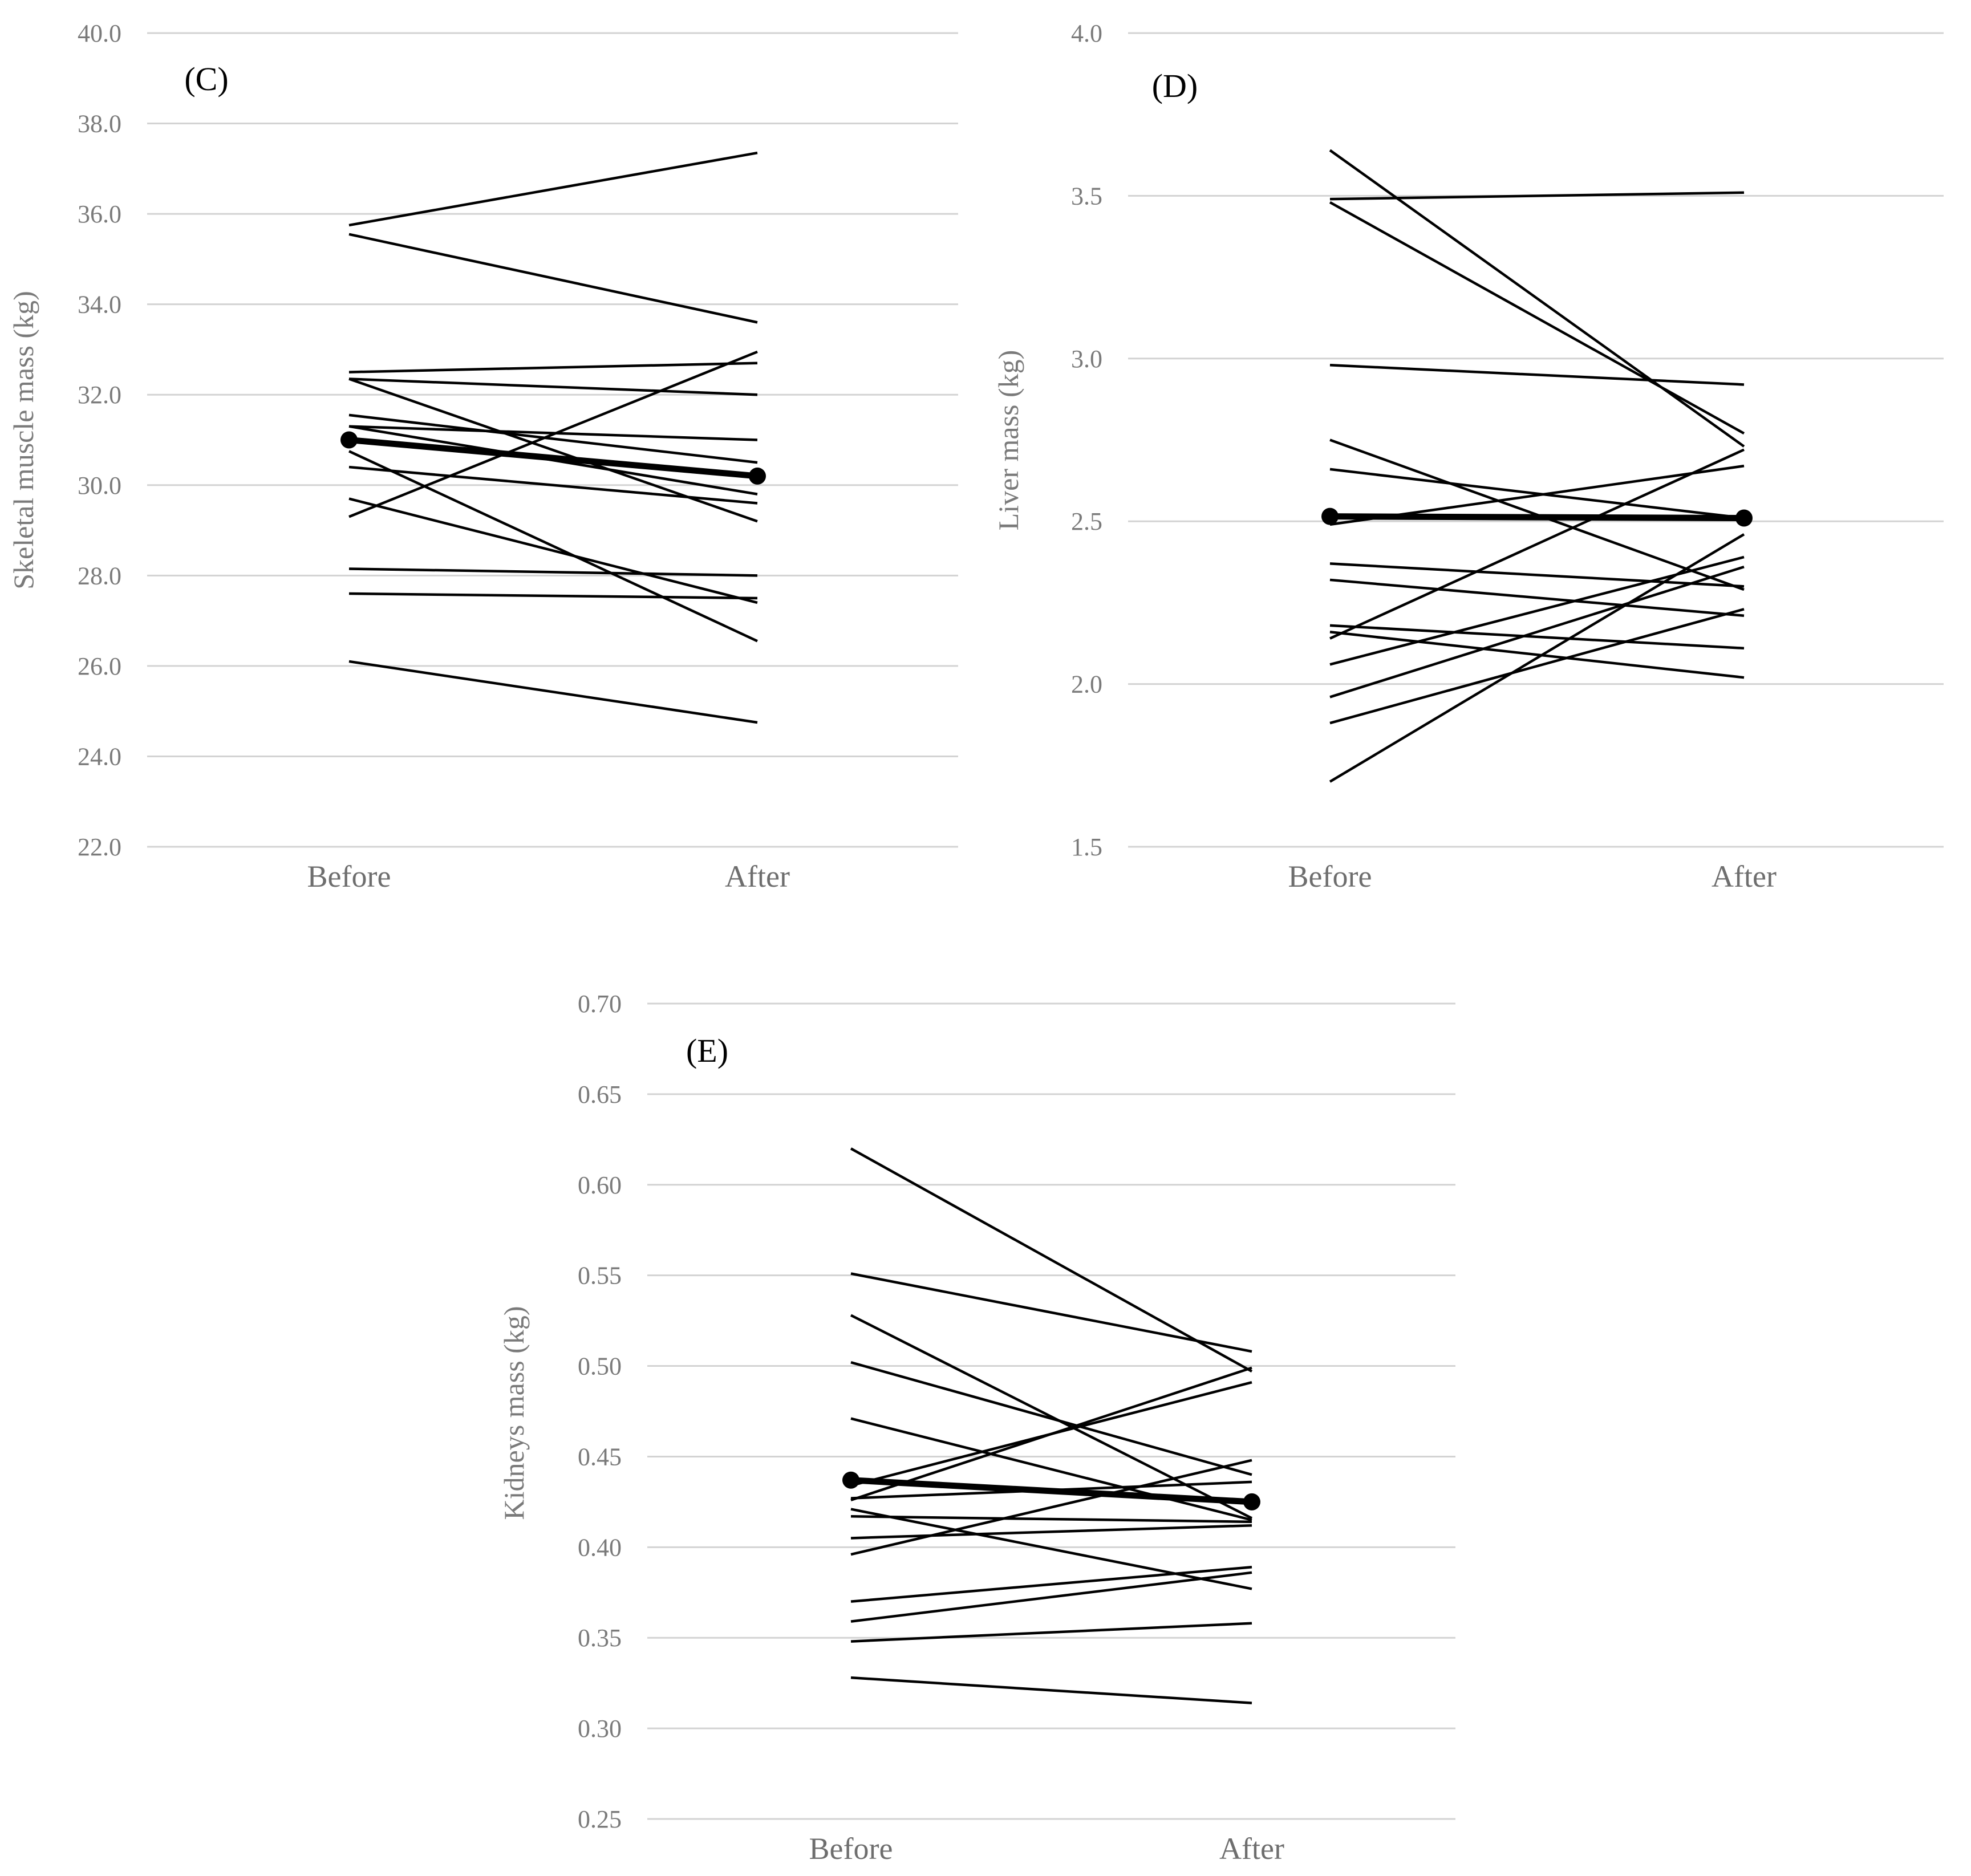  Describe the element at coordinates (1086, 847) in the screenshot. I see `y-tick-label: 1.5` at that location.